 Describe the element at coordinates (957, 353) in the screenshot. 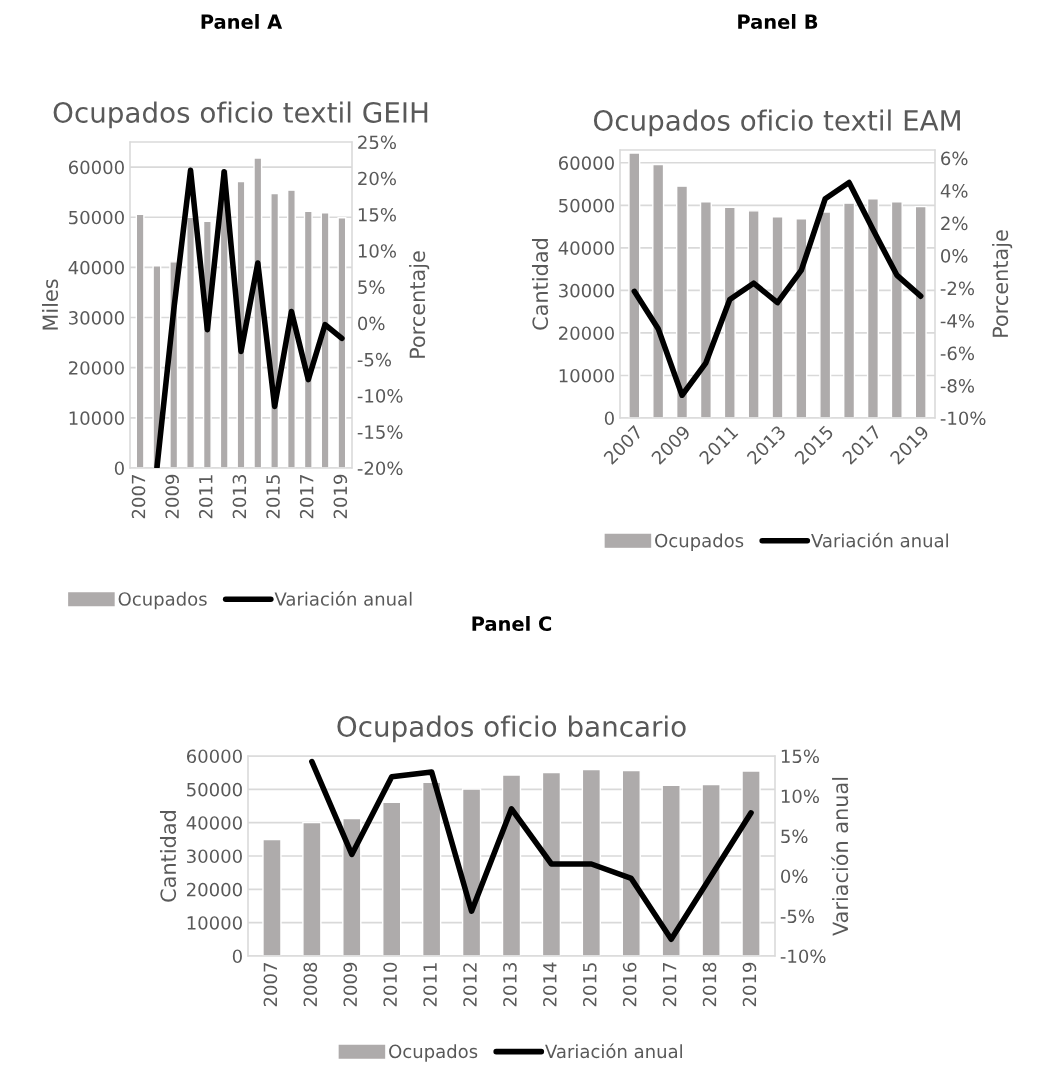

I see `y2-tick-label: -6%` at that location.